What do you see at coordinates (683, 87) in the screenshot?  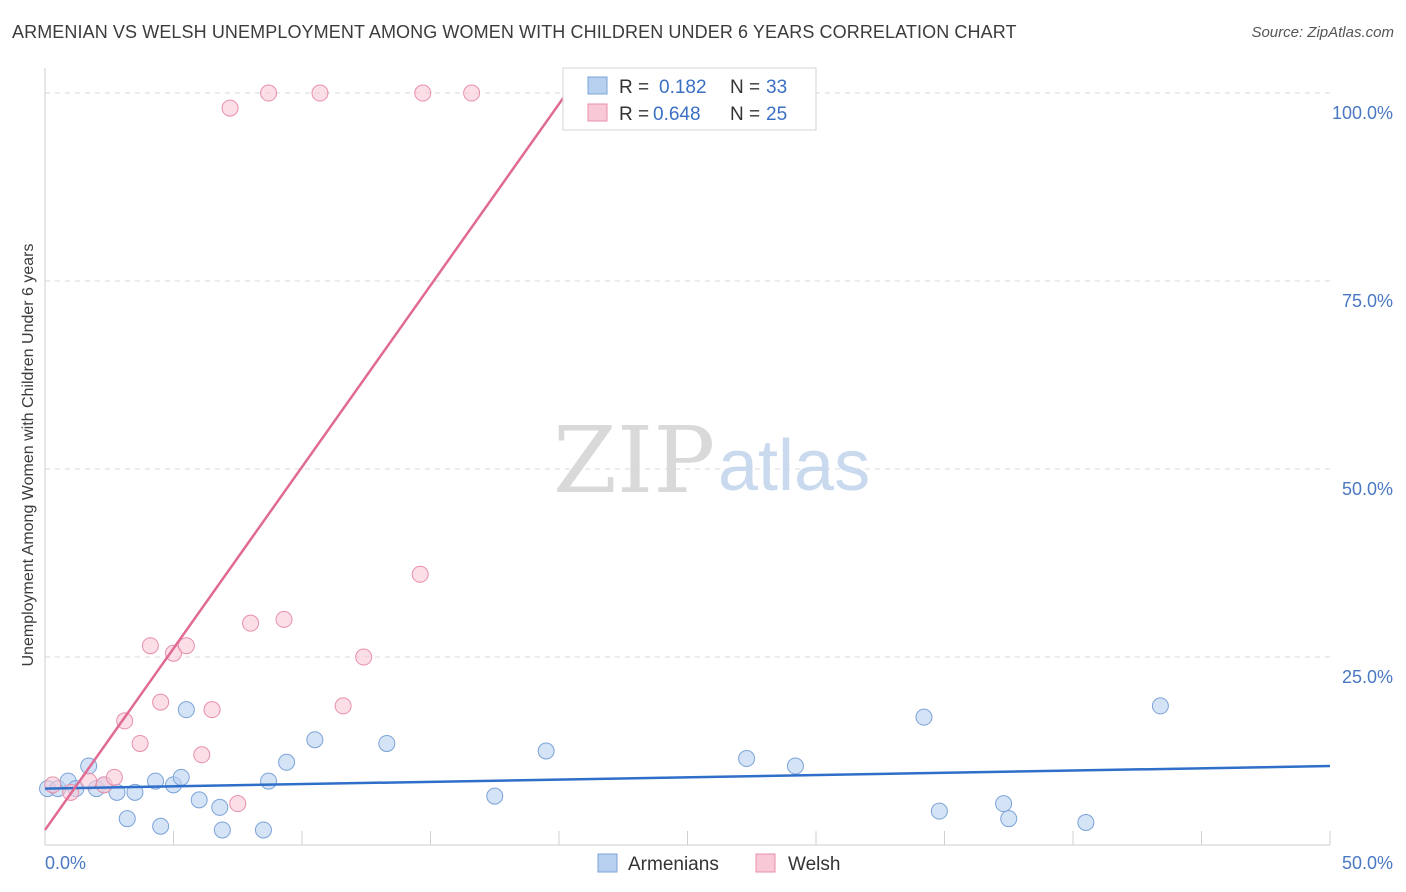 I see `legend-r-value-armenians: 0.182` at bounding box center [683, 87].